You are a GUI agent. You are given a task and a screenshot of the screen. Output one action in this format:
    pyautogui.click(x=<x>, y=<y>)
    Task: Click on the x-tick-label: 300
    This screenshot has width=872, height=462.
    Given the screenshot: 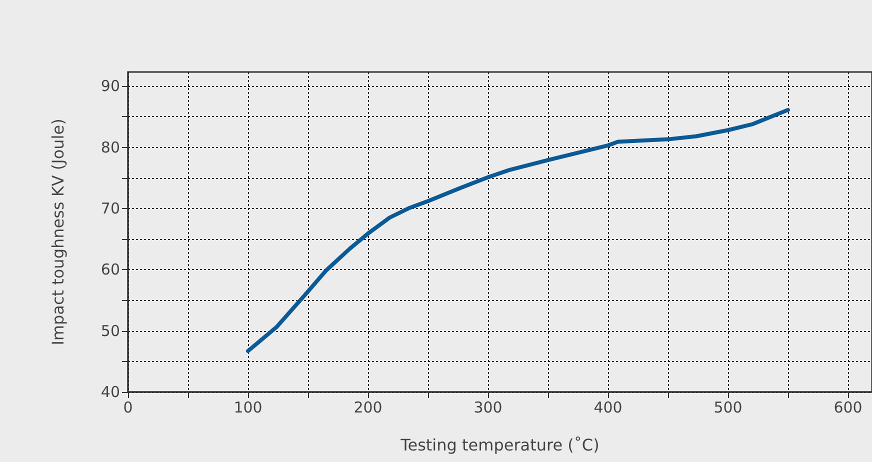 What is the action you would take?
    pyautogui.click(x=488, y=407)
    